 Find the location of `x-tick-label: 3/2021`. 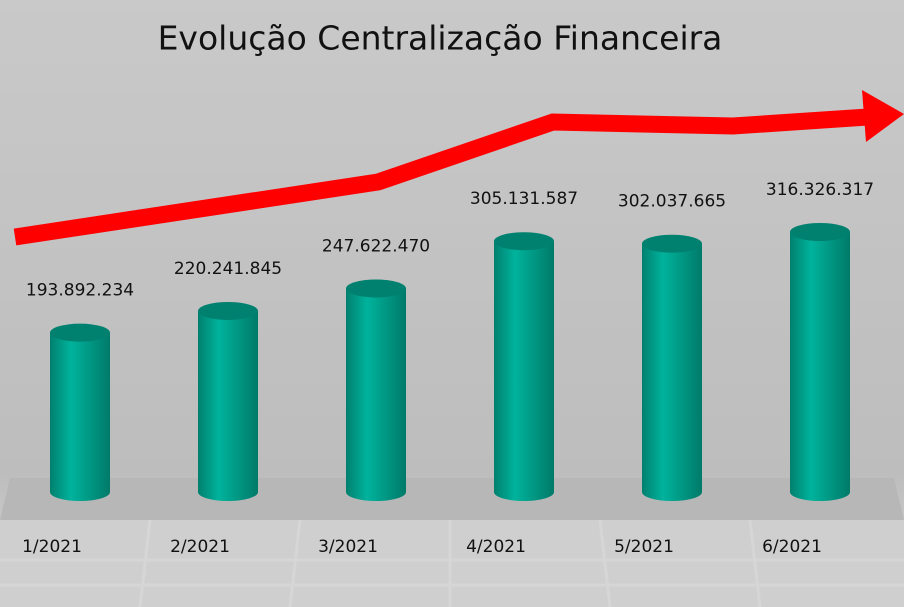

x-tick-label: 3/2021 is located at coordinates (348, 547).